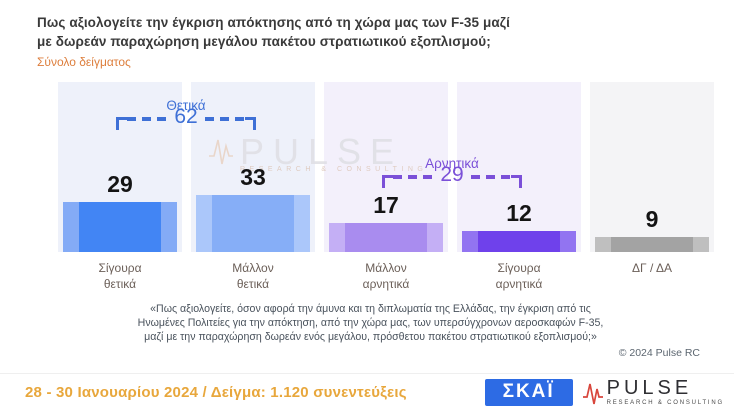 This screenshot has width=734, height=410. I want to click on footer-logos: ΣΚΑΪ PULSE RESEARCH & CONSULTING, so click(604, 391).